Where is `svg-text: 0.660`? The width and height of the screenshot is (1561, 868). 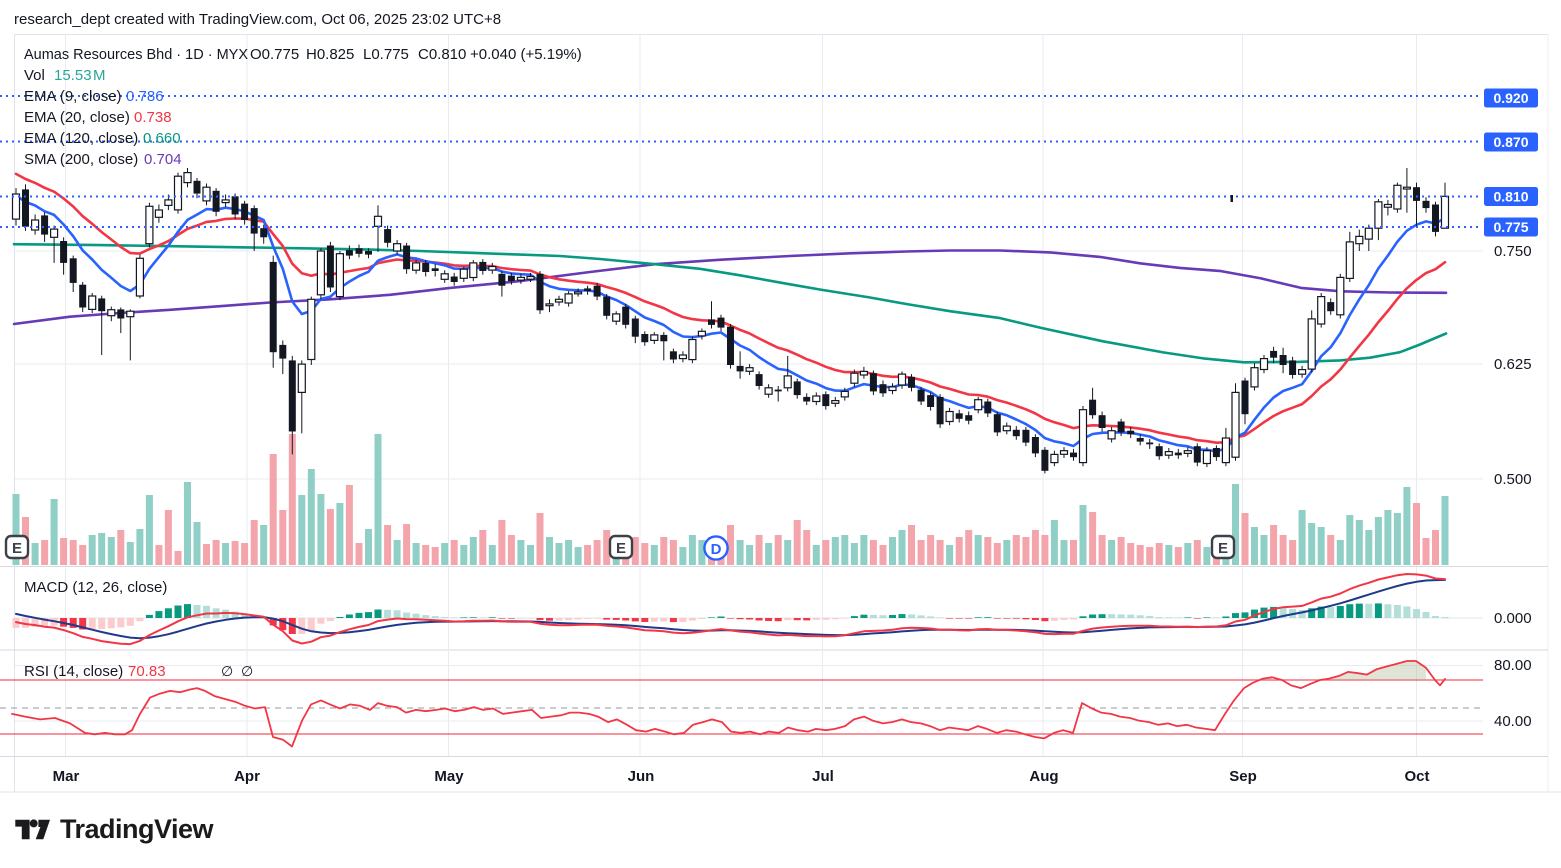 svg-text: 0.660 is located at coordinates (162, 138).